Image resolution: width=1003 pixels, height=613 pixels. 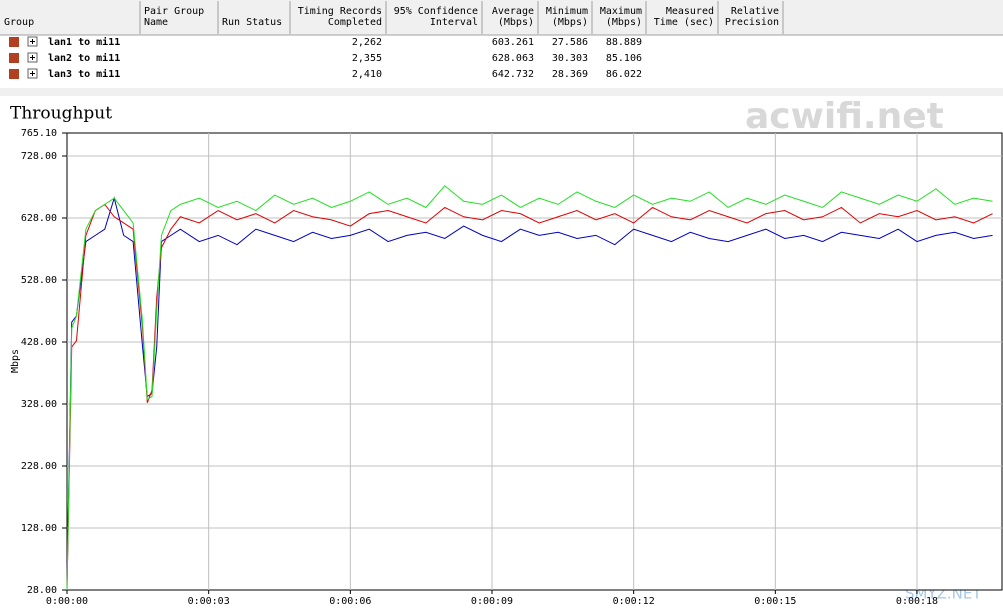 I want to click on chart-title: Throughput, so click(x=61, y=114).